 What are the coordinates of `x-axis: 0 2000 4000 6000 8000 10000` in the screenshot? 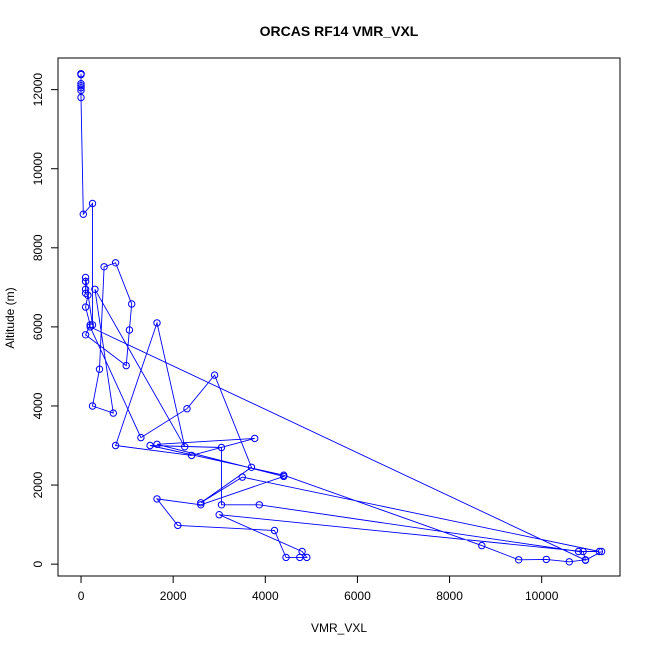 It's located at (318, 589).